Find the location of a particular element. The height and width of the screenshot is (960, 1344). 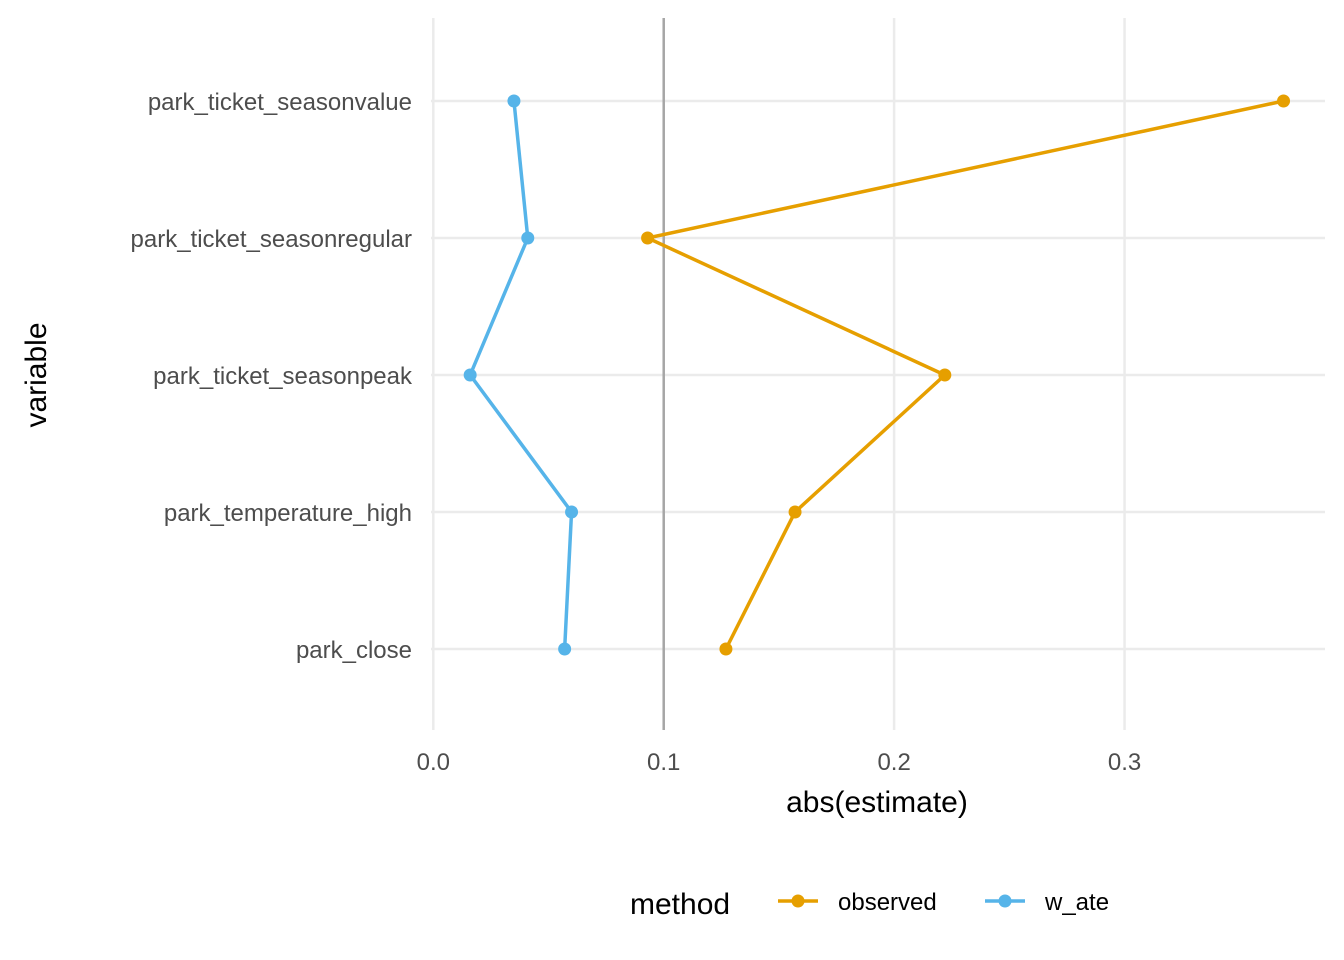

x-axis-title: abs(estimate) is located at coordinates (877, 802).